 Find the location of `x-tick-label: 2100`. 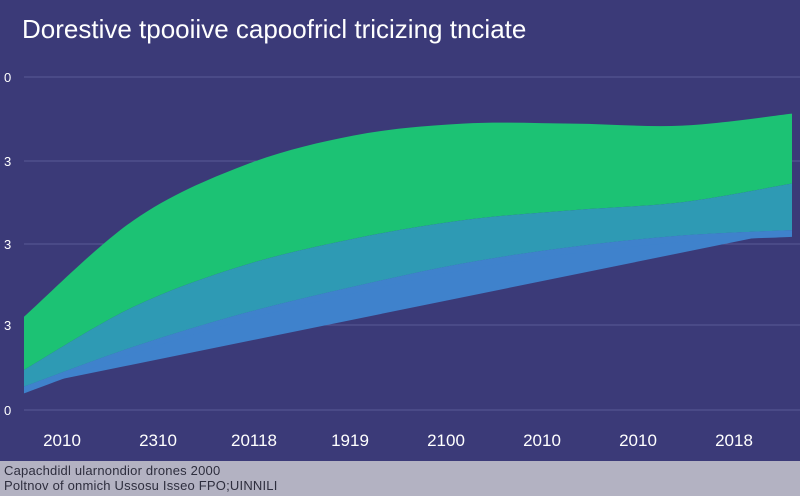

x-tick-label: 2100 is located at coordinates (446, 440).